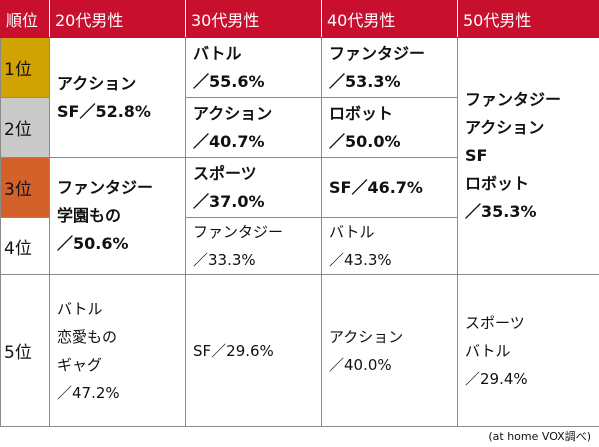 The width and height of the screenshot is (599, 447). Describe the element at coordinates (528, 19) in the screenshot. I see `header-50s: 50代男性` at that location.